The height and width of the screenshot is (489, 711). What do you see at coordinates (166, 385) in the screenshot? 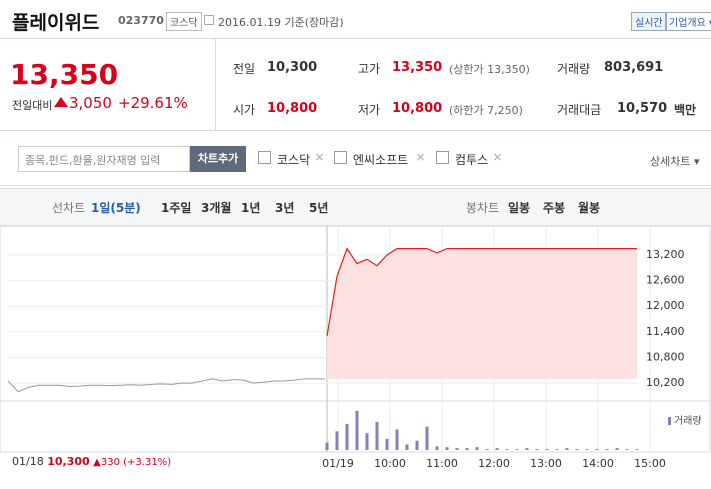
I see `prev-day-line` at bounding box center [166, 385].